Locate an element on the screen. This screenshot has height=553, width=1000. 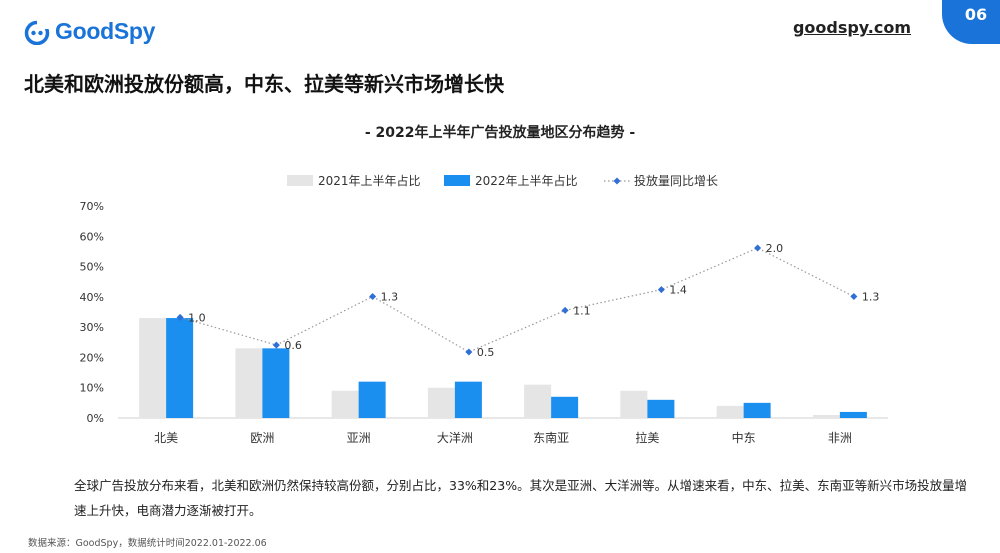
brand-logo: GoodSpy is located at coordinates (89, 31).